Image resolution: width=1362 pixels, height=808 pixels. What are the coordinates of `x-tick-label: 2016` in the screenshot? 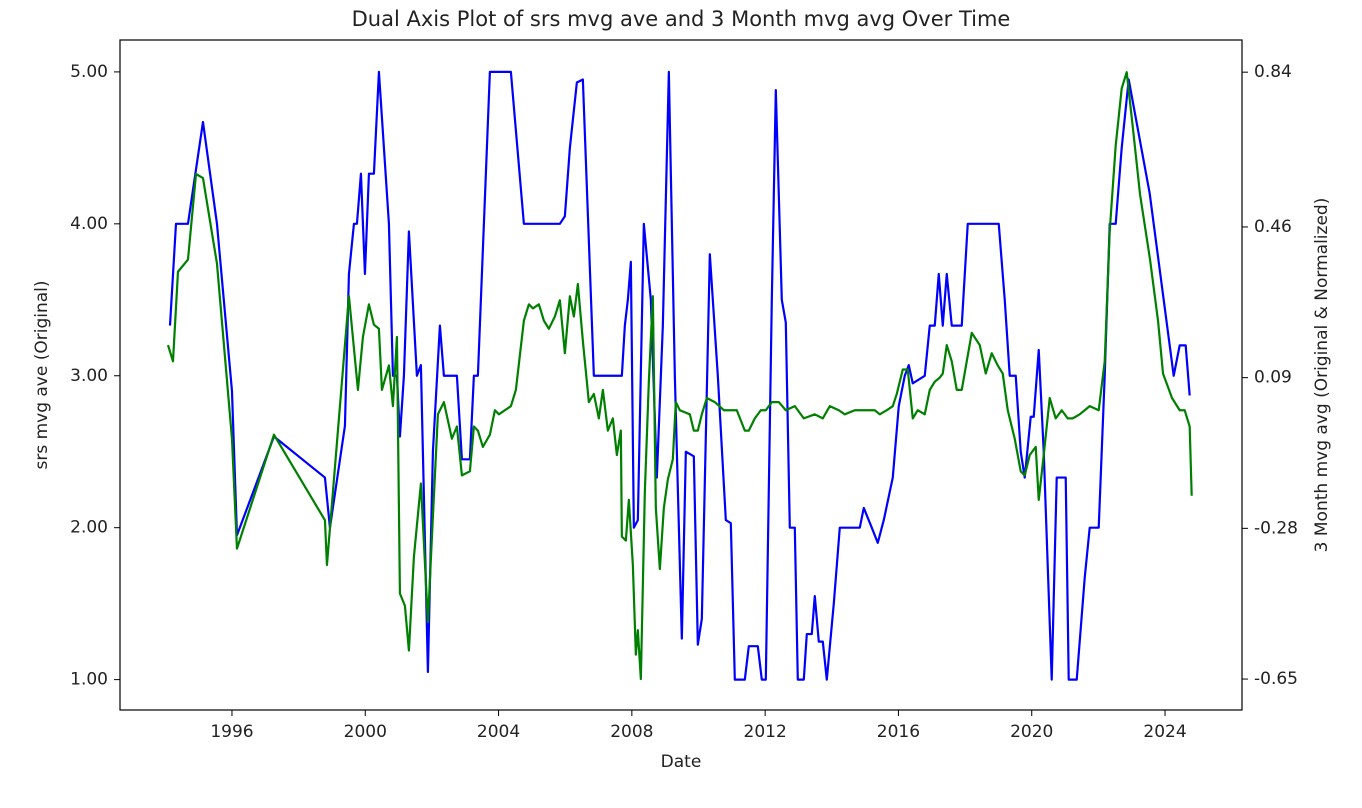 It's located at (898, 732).